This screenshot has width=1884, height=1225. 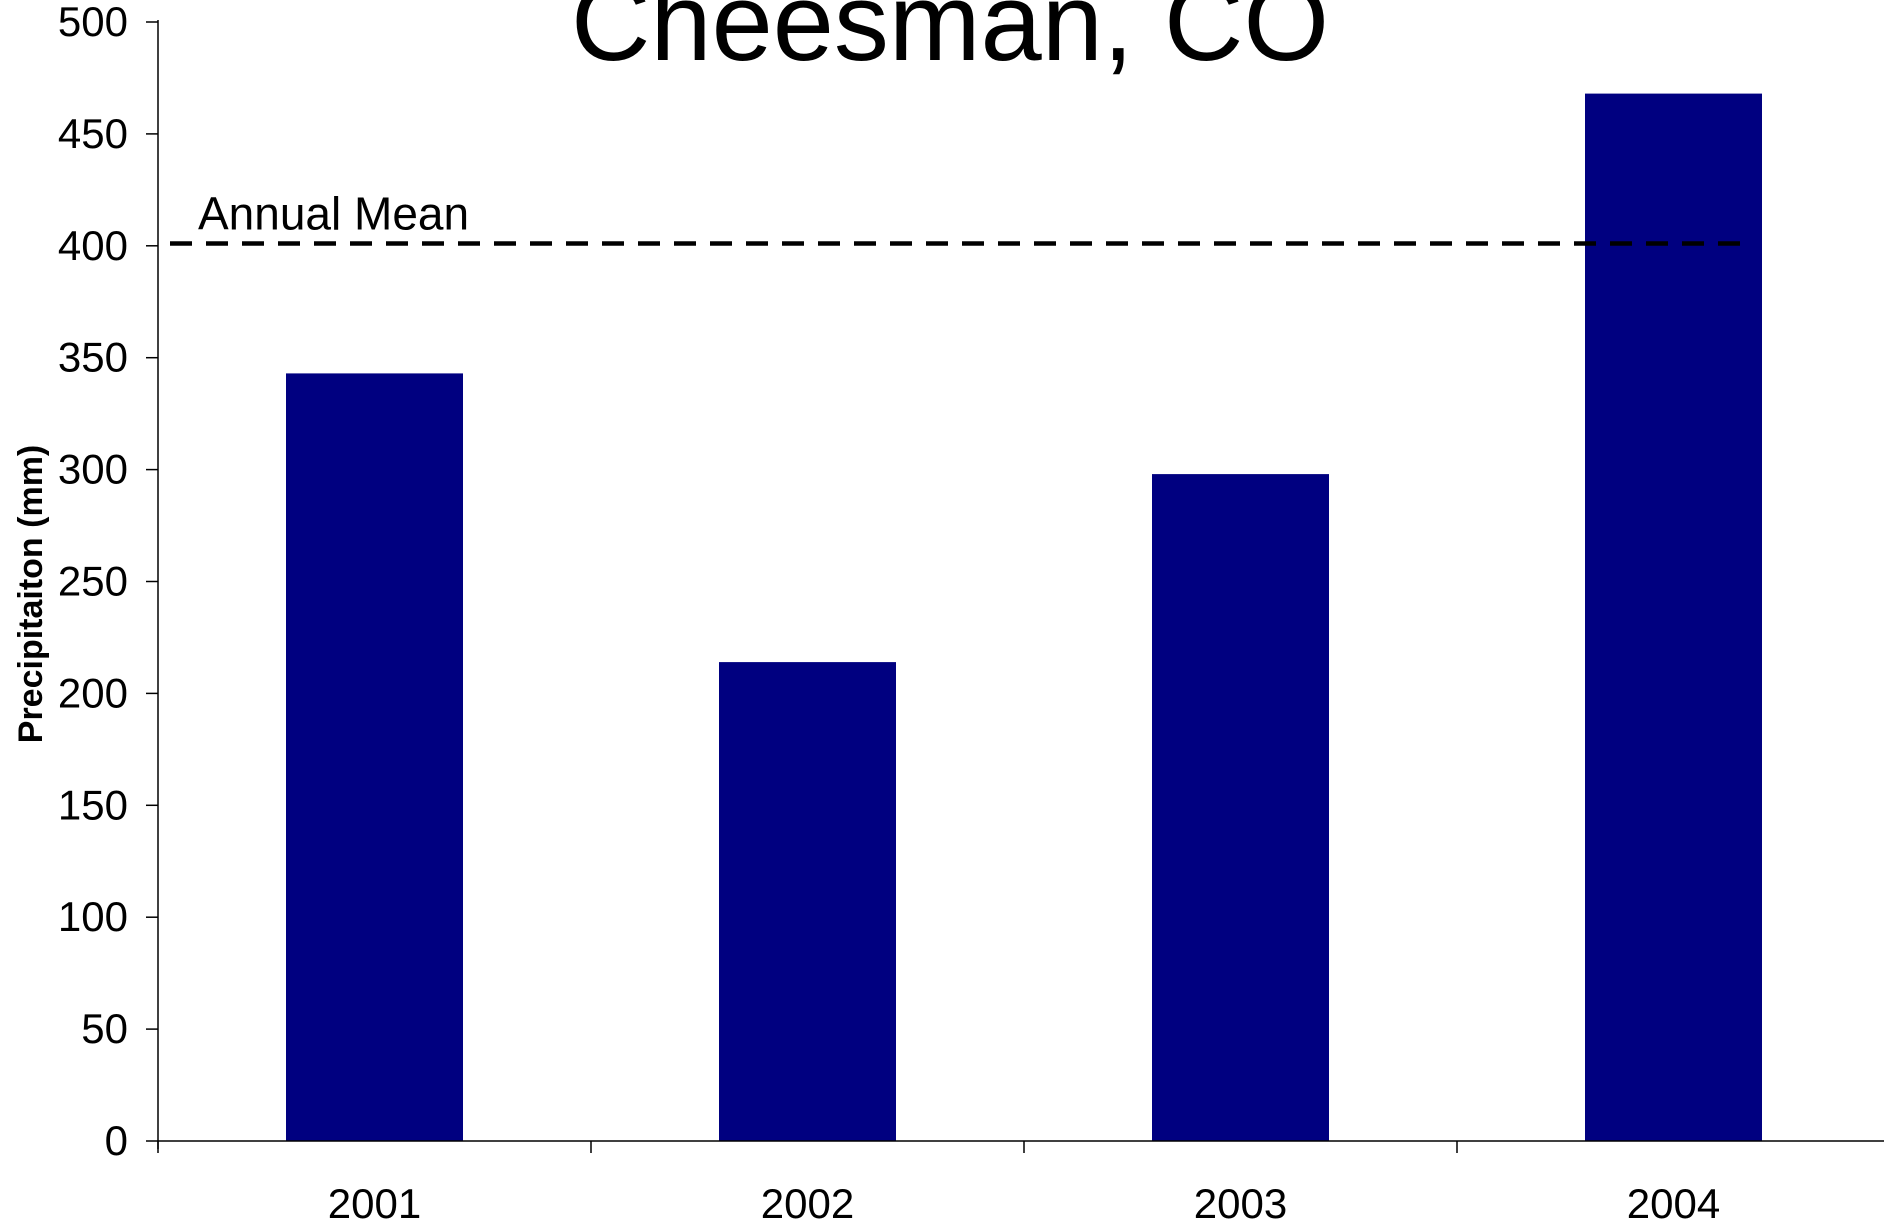 What do you see at coordinates (93, 357) in the screenshot?
I see `y-tick-label-350: 350` at bounding box center [93, 357].